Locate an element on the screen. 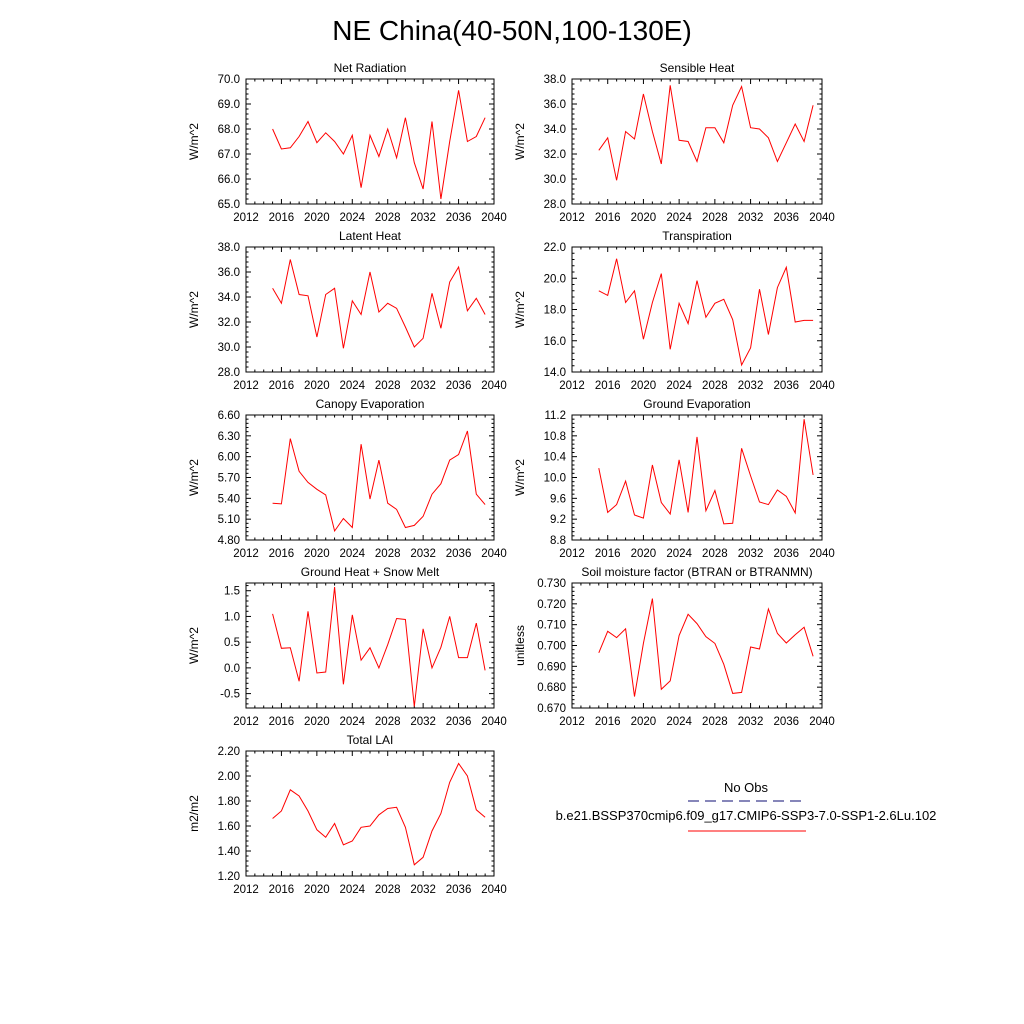 Image resolution: width=1024 pixels, height=1024 pixels. y-tick-label: 34.0 is located at coordinates (229, 298).